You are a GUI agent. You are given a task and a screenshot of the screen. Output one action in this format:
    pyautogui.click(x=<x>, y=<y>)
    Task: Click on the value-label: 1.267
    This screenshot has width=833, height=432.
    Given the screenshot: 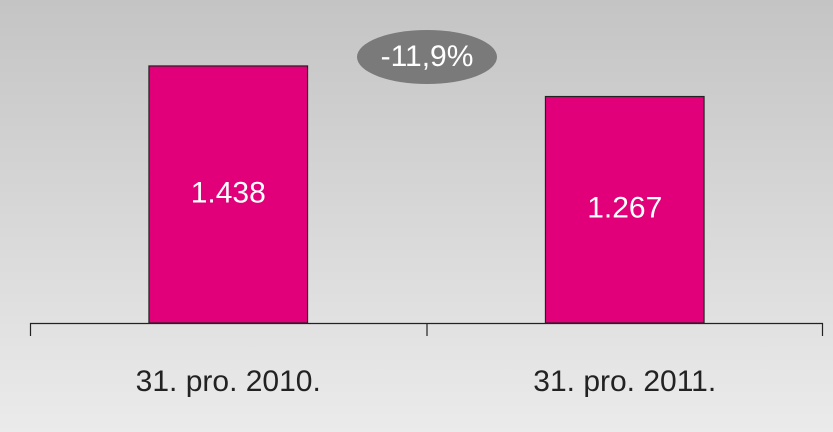 What is the action you would take?
    pyautogui.click(x=624, y=208)
    